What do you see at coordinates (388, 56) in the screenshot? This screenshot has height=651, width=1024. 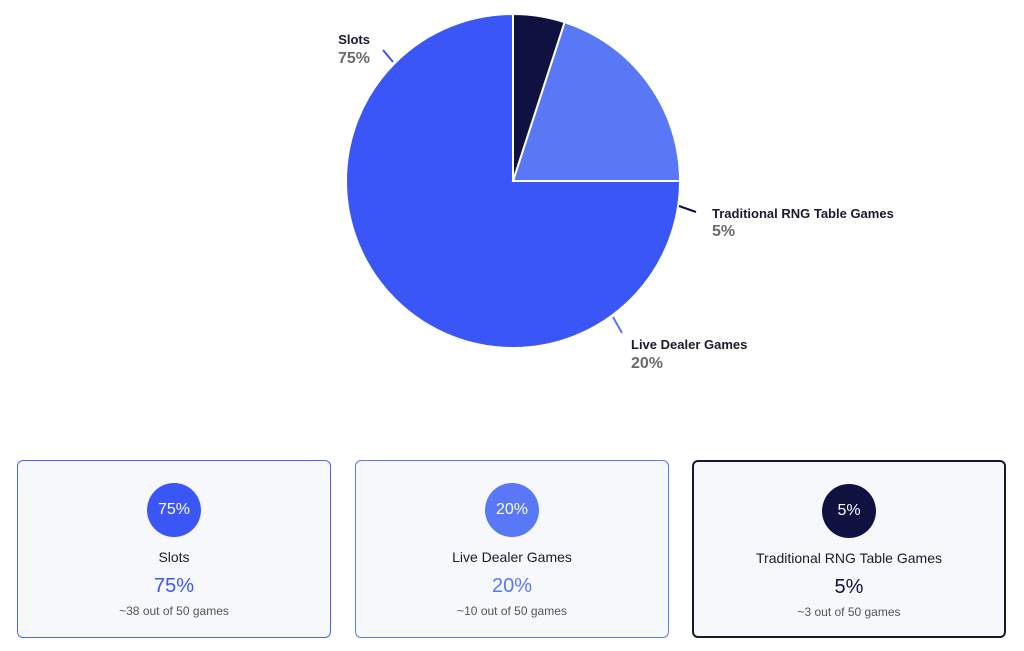 I see `leader-line-slots` at bounding box center [388, 56].